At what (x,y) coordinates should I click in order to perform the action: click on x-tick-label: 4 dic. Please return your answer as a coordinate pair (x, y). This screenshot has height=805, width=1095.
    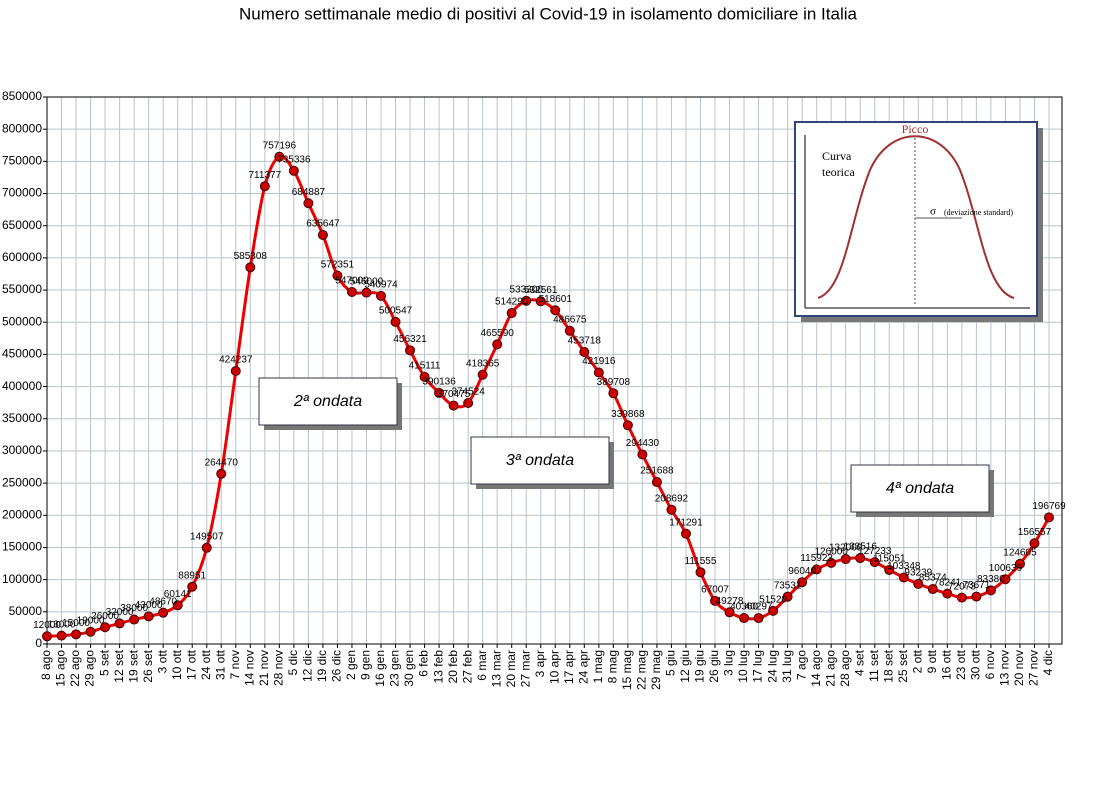
    Looking at the image, I should click on (1048, 662).